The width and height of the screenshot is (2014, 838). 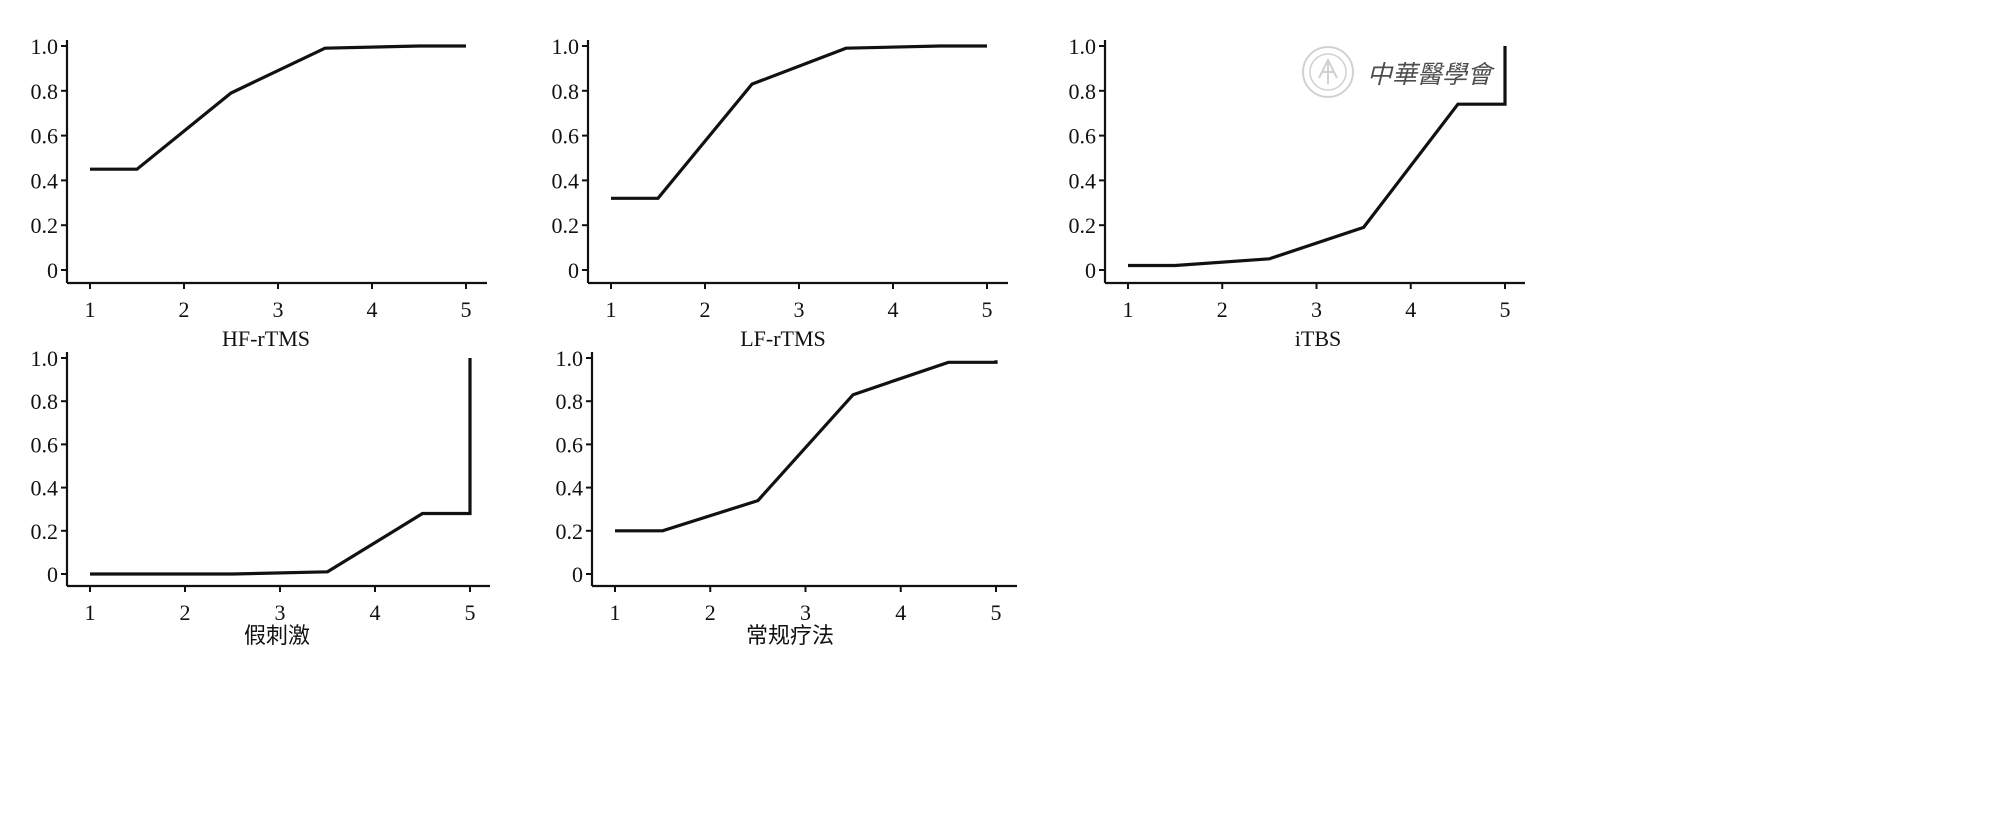 What do you see at coordinates (266, 338) in the screenshot?
I see `panel-x-label: HF-rTMS` at bounding box center [266, 338].